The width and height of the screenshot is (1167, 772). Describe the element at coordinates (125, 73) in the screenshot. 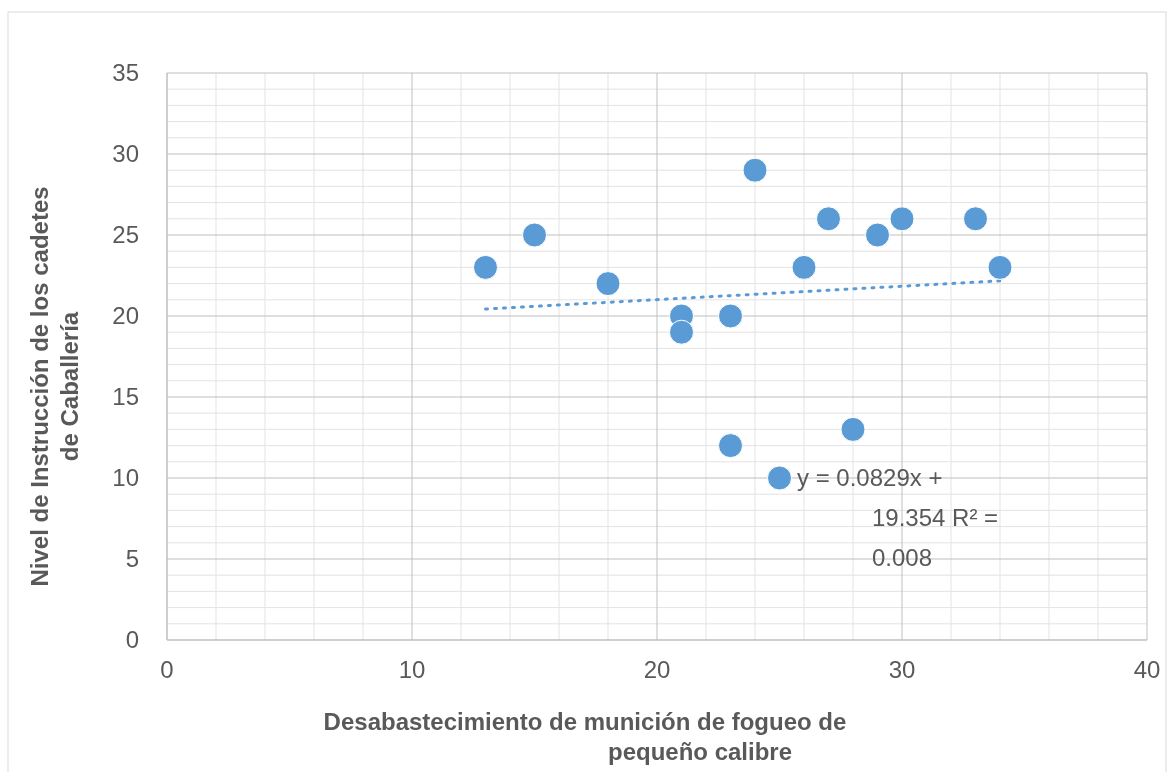

I see `y-tick-label: 35` at that location.